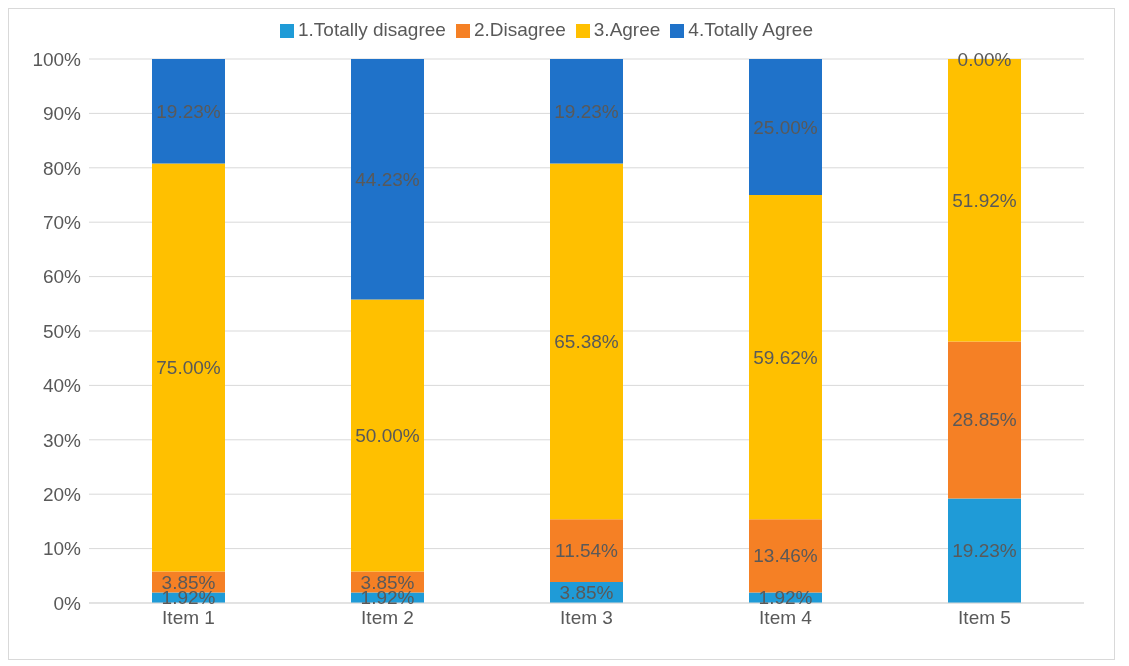 The width and height of the screenshot is (1129, 666). Describe the element at coordinates (62, 114) in the screenshot. I see `y-tick-label: 90%` at that location.